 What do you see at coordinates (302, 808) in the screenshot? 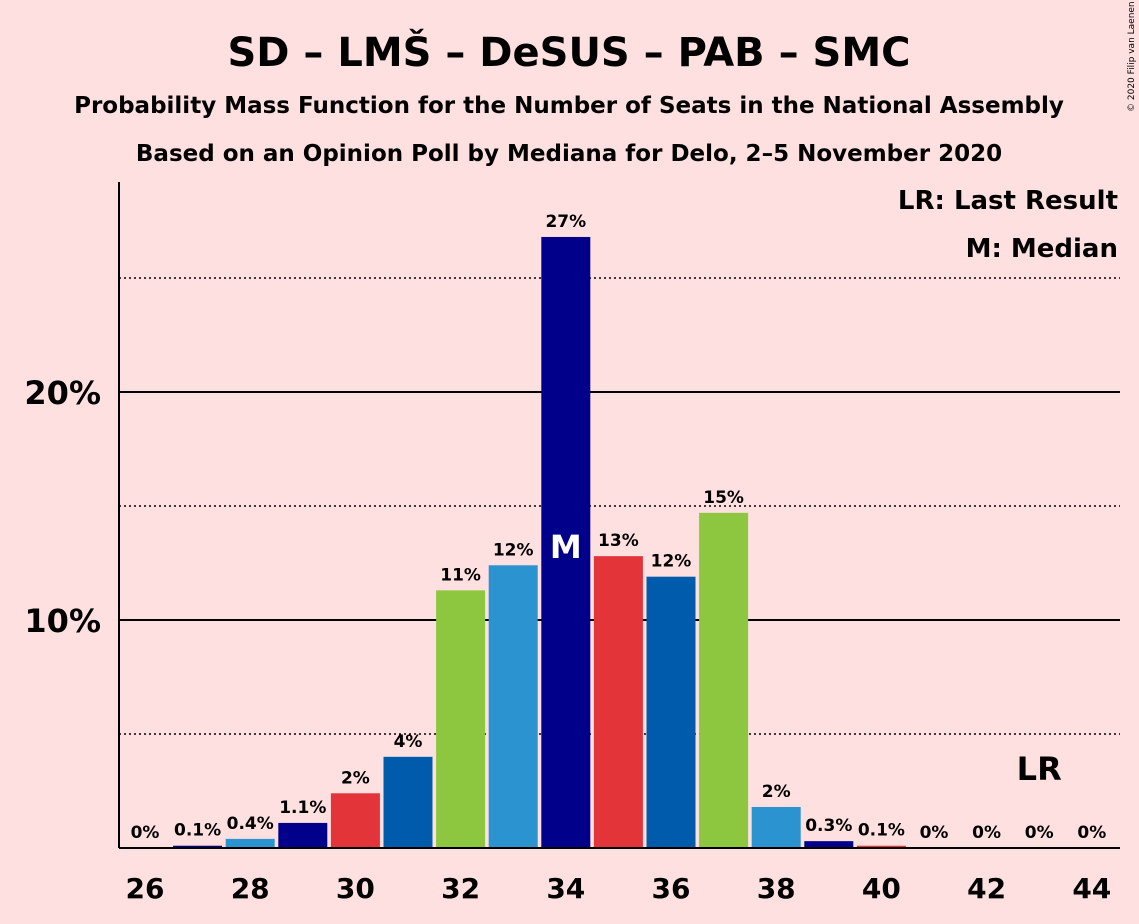
I see `data-label-seat-29: 1.1%` at bounding box center [302, 808].